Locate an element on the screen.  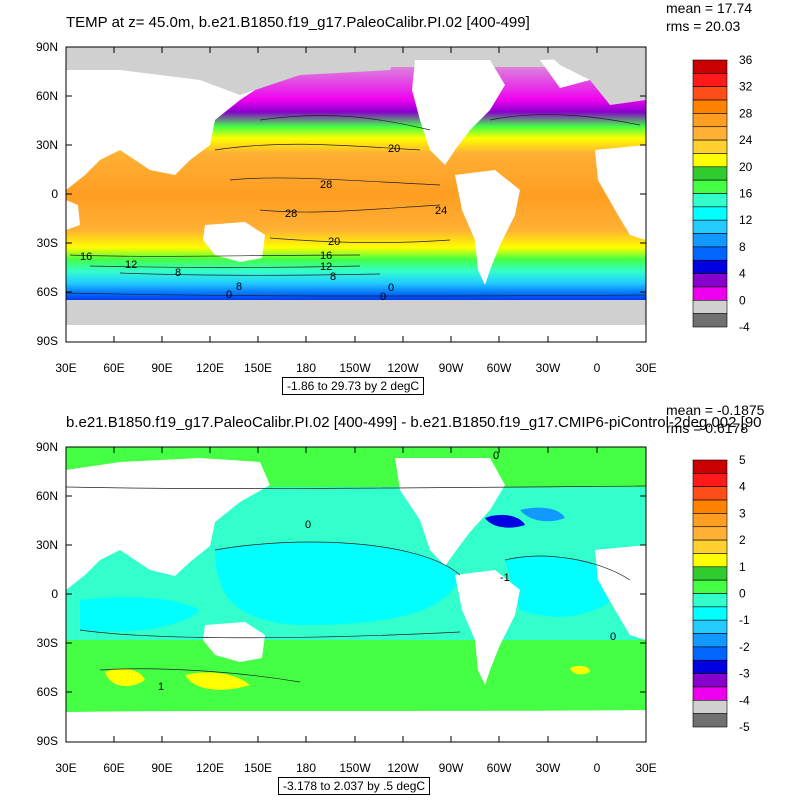
top-colorbar-label: 4 is located at coordinates (742, 274).